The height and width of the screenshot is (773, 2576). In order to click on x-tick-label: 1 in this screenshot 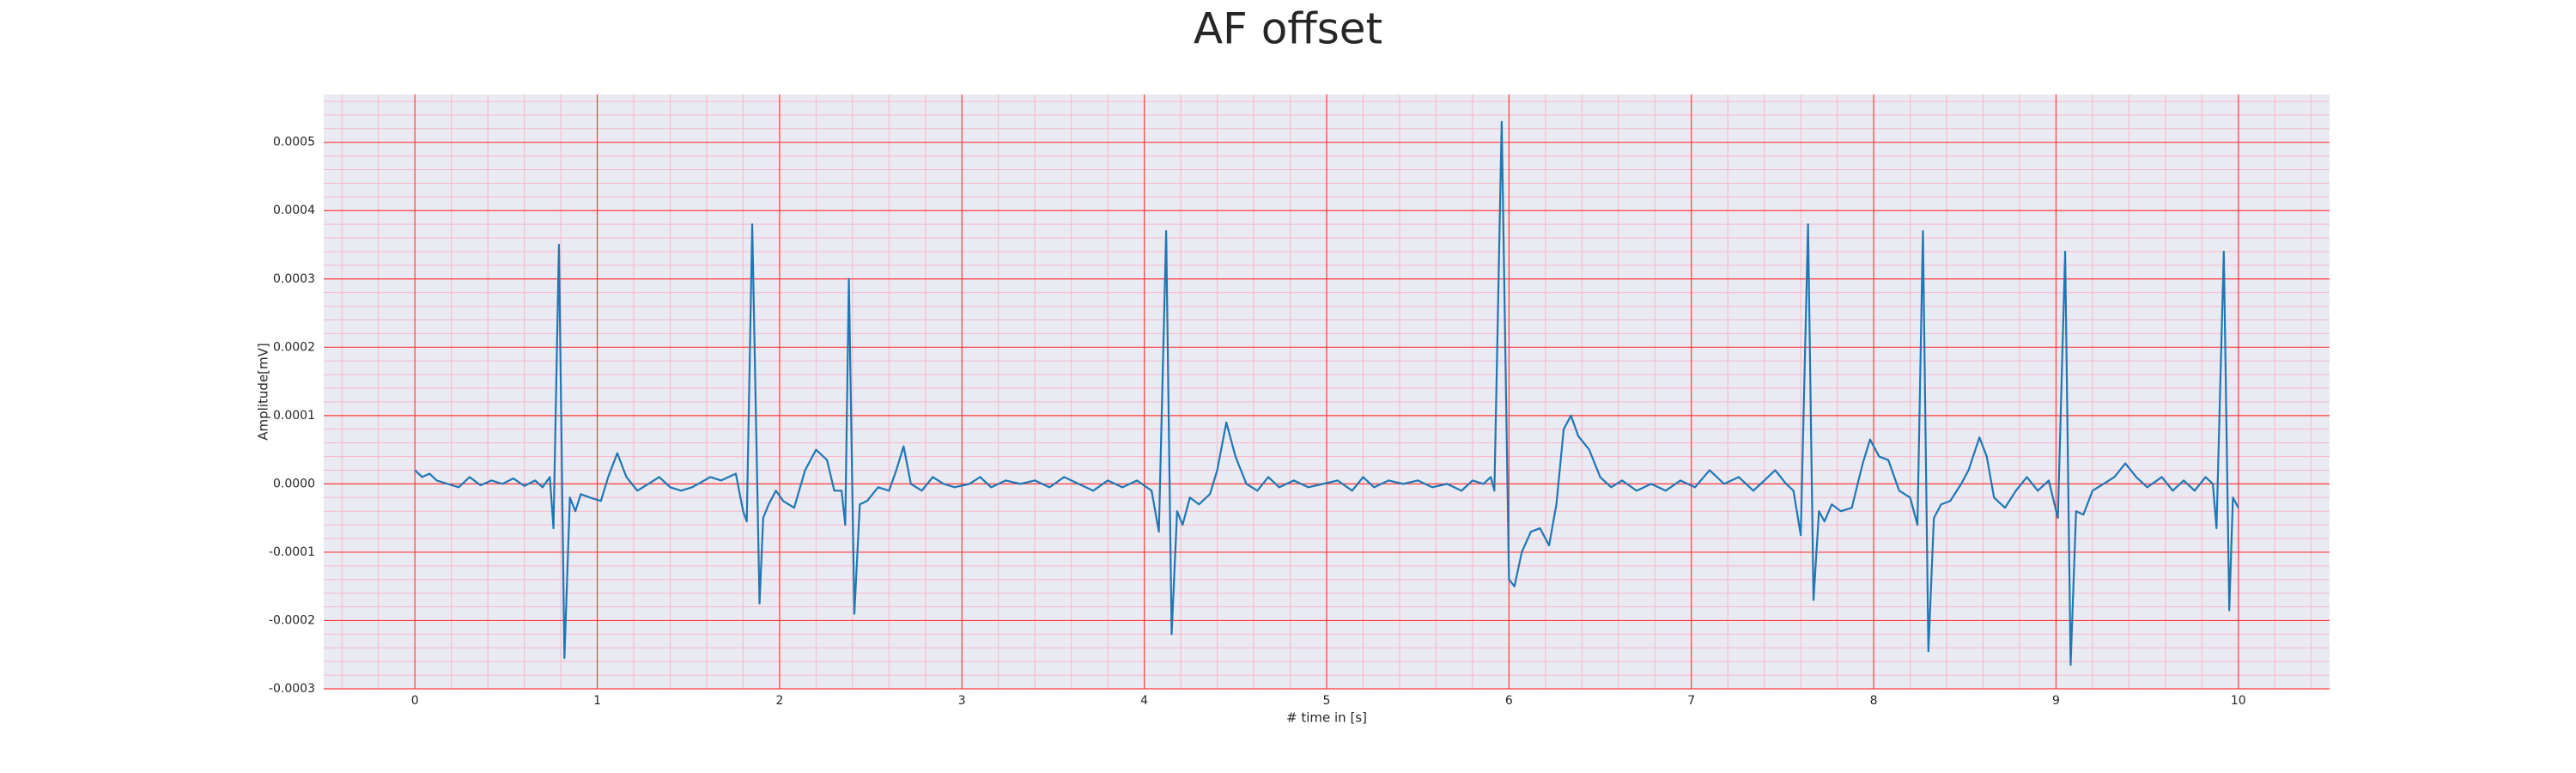, I will do `click(597, 701)`.